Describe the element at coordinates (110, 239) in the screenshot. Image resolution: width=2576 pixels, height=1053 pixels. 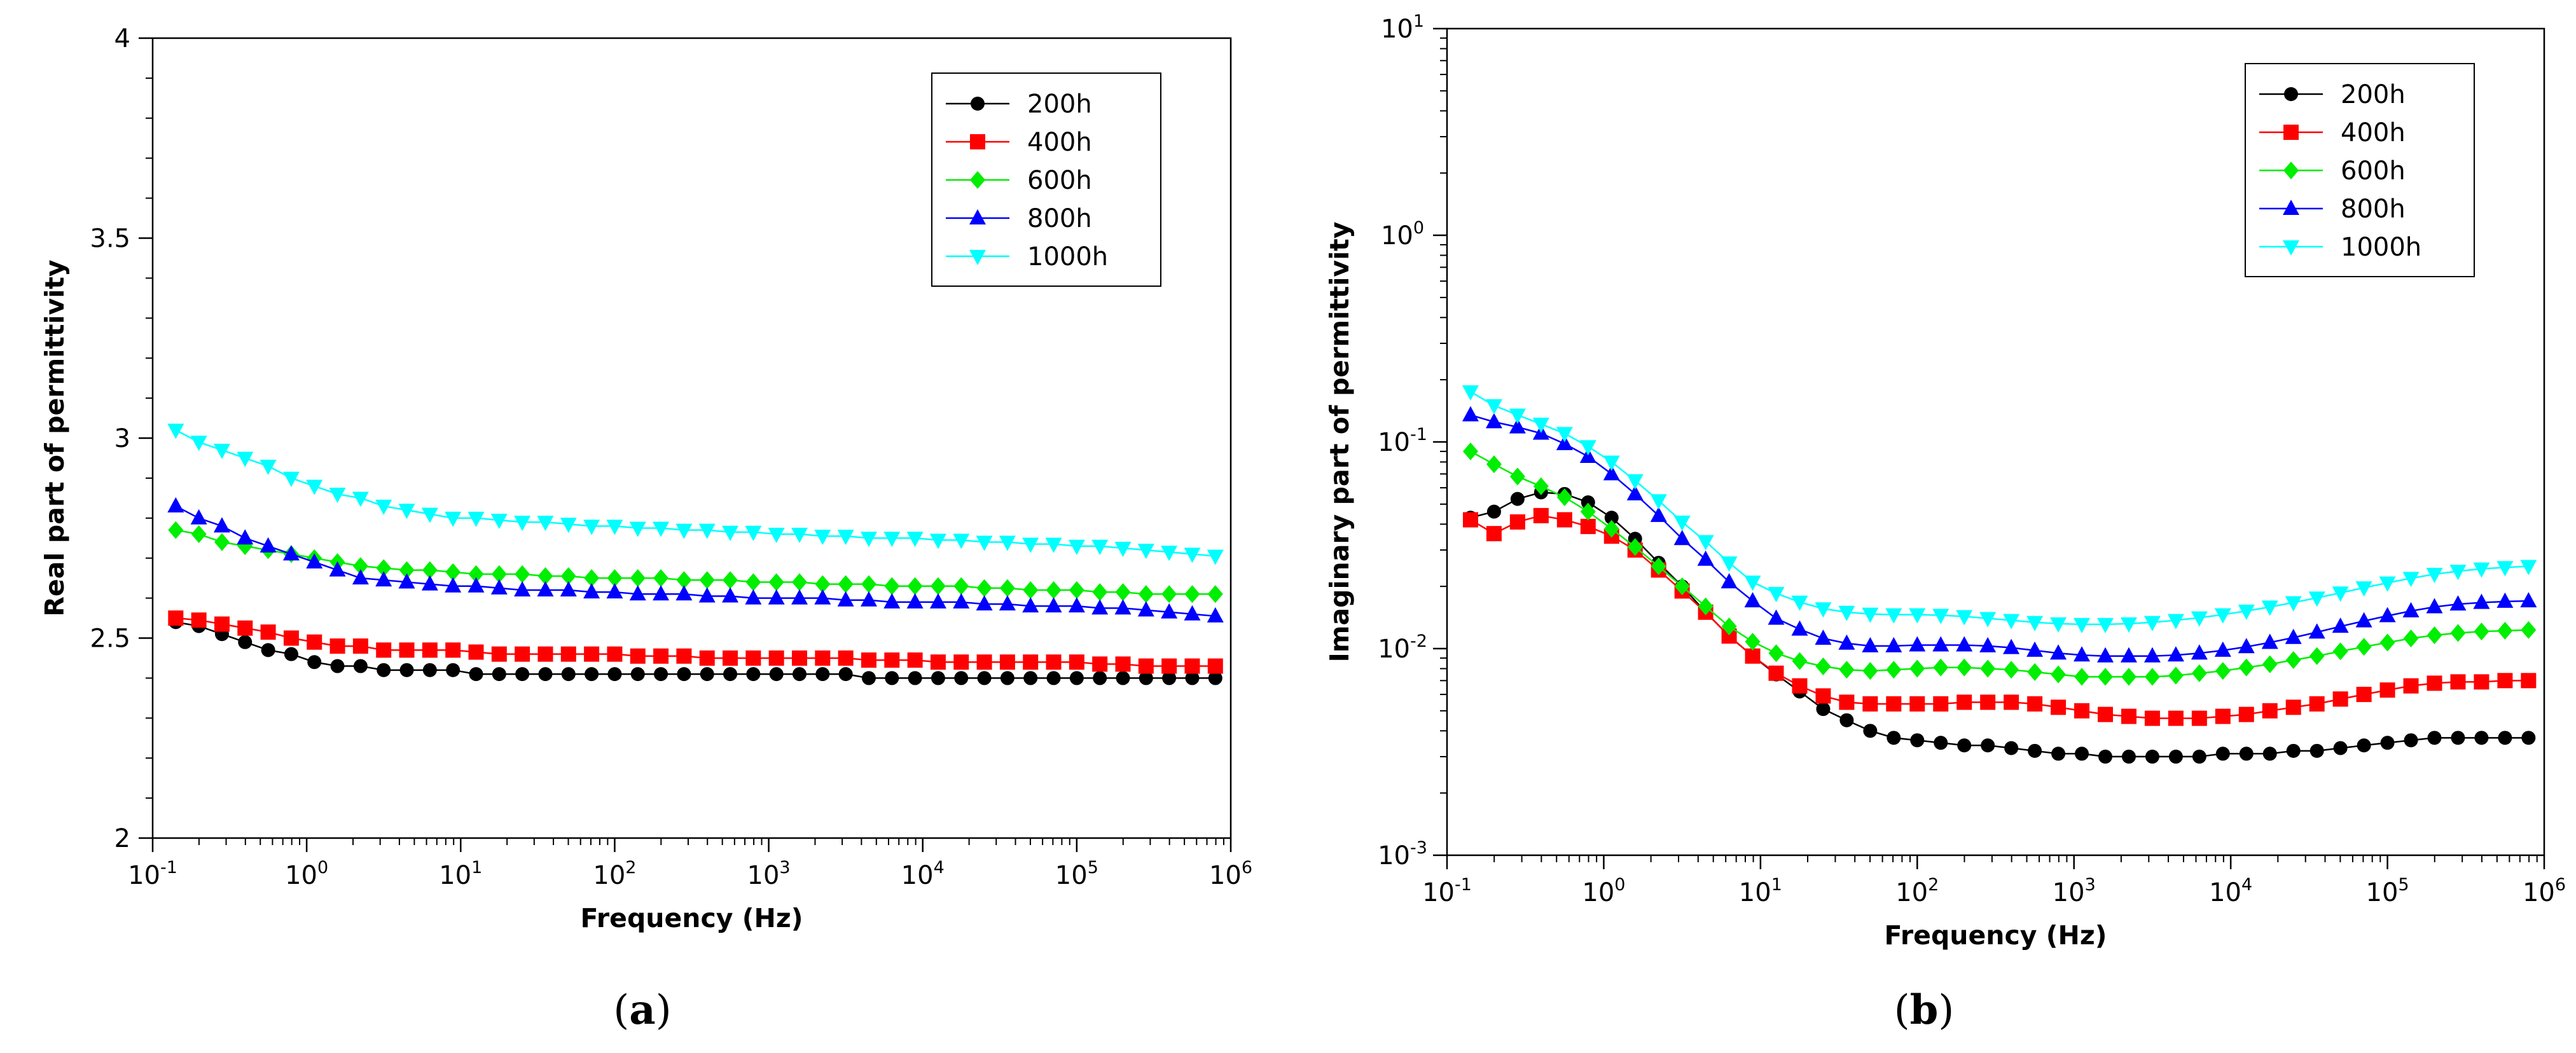
I see `y-tick-label: 3.5` at that location.